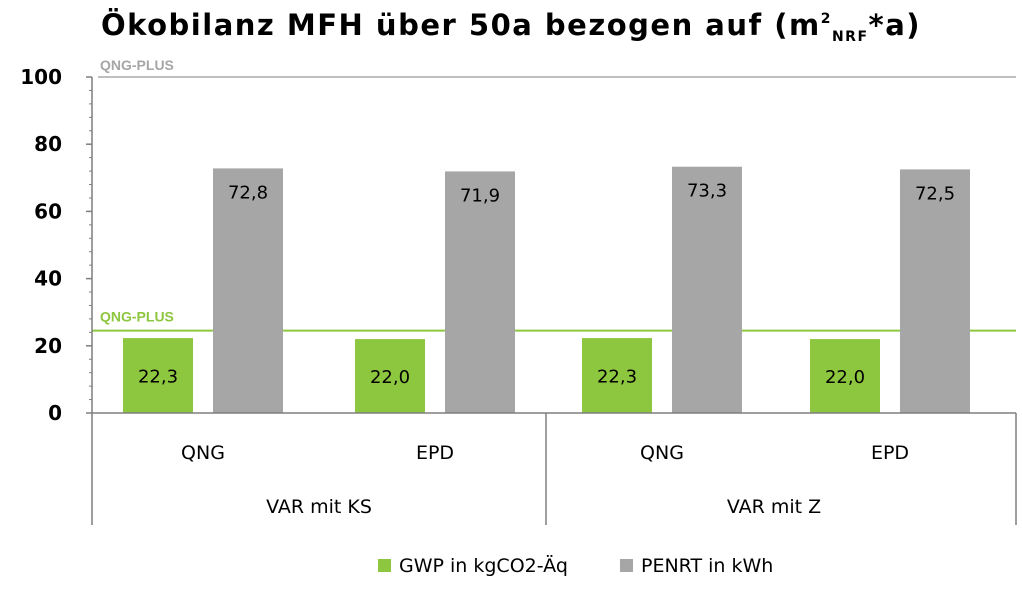 This screenshot has width=1022, height=600. What do you see at coordinates (707, 566) in the screenshot?
I see `legend-label: PENRT in kWh` at bounding box center [707, 566].